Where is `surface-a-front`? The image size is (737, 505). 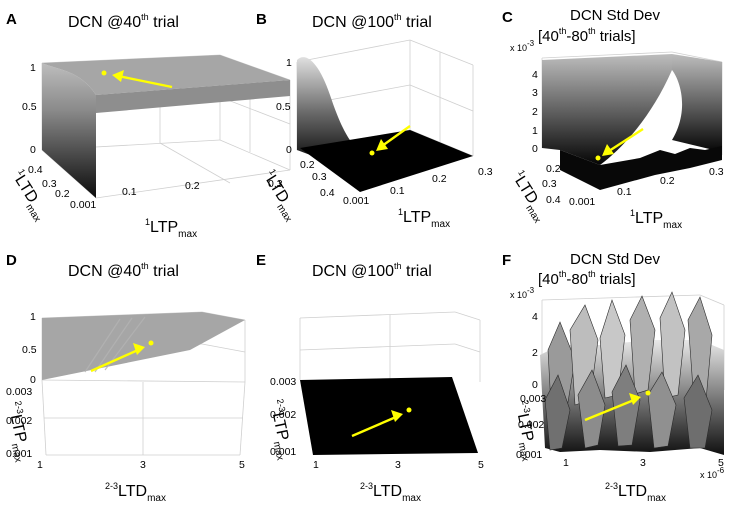 surface-a-front is located at coordinates (69, 130).